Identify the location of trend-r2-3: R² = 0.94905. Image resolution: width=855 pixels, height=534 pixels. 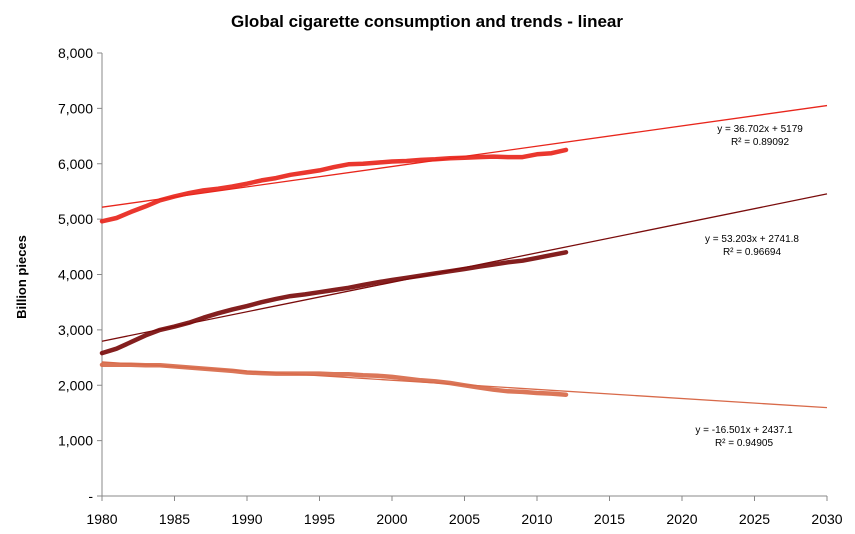
(744, 443).